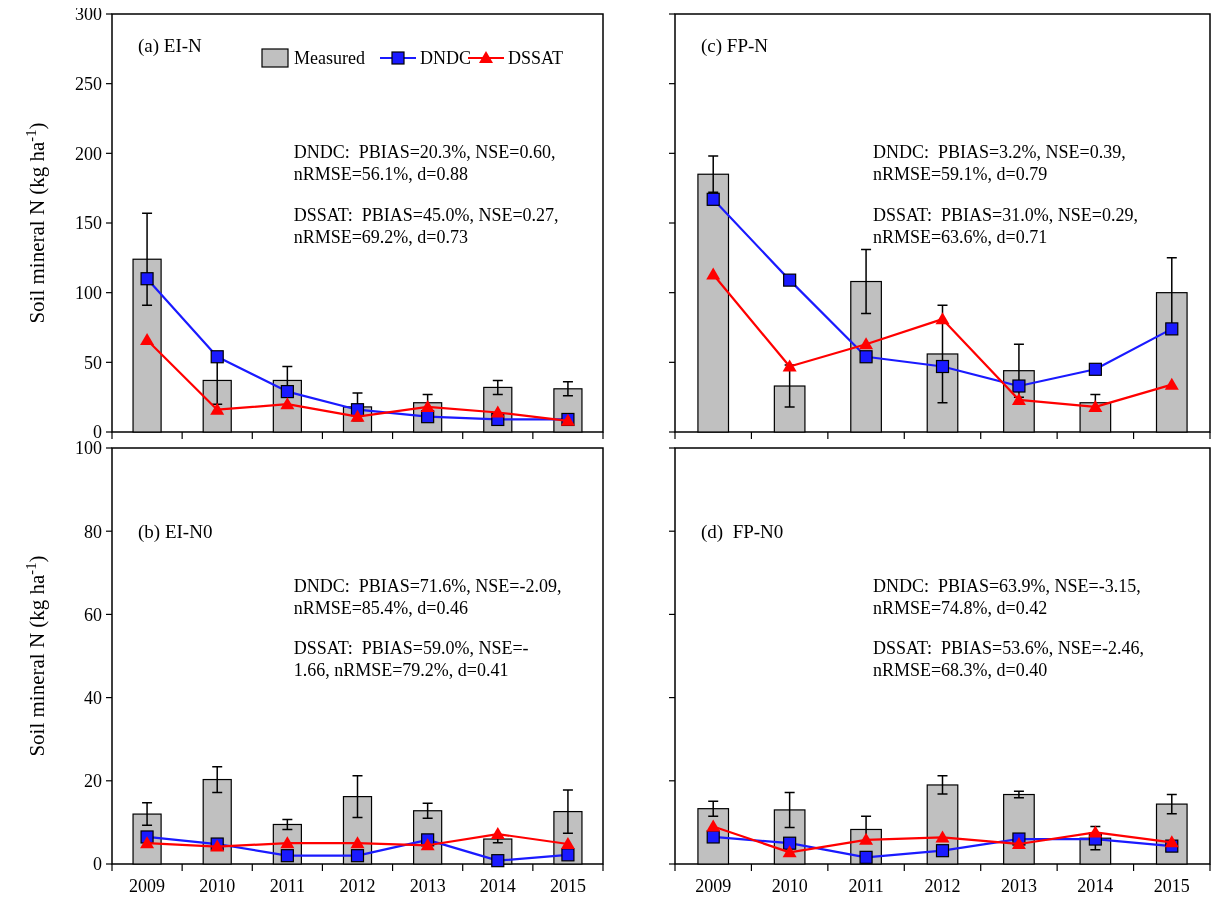  I want to click on annotation: nRMSE=85.4%, d=0.46, so click(380, 607).